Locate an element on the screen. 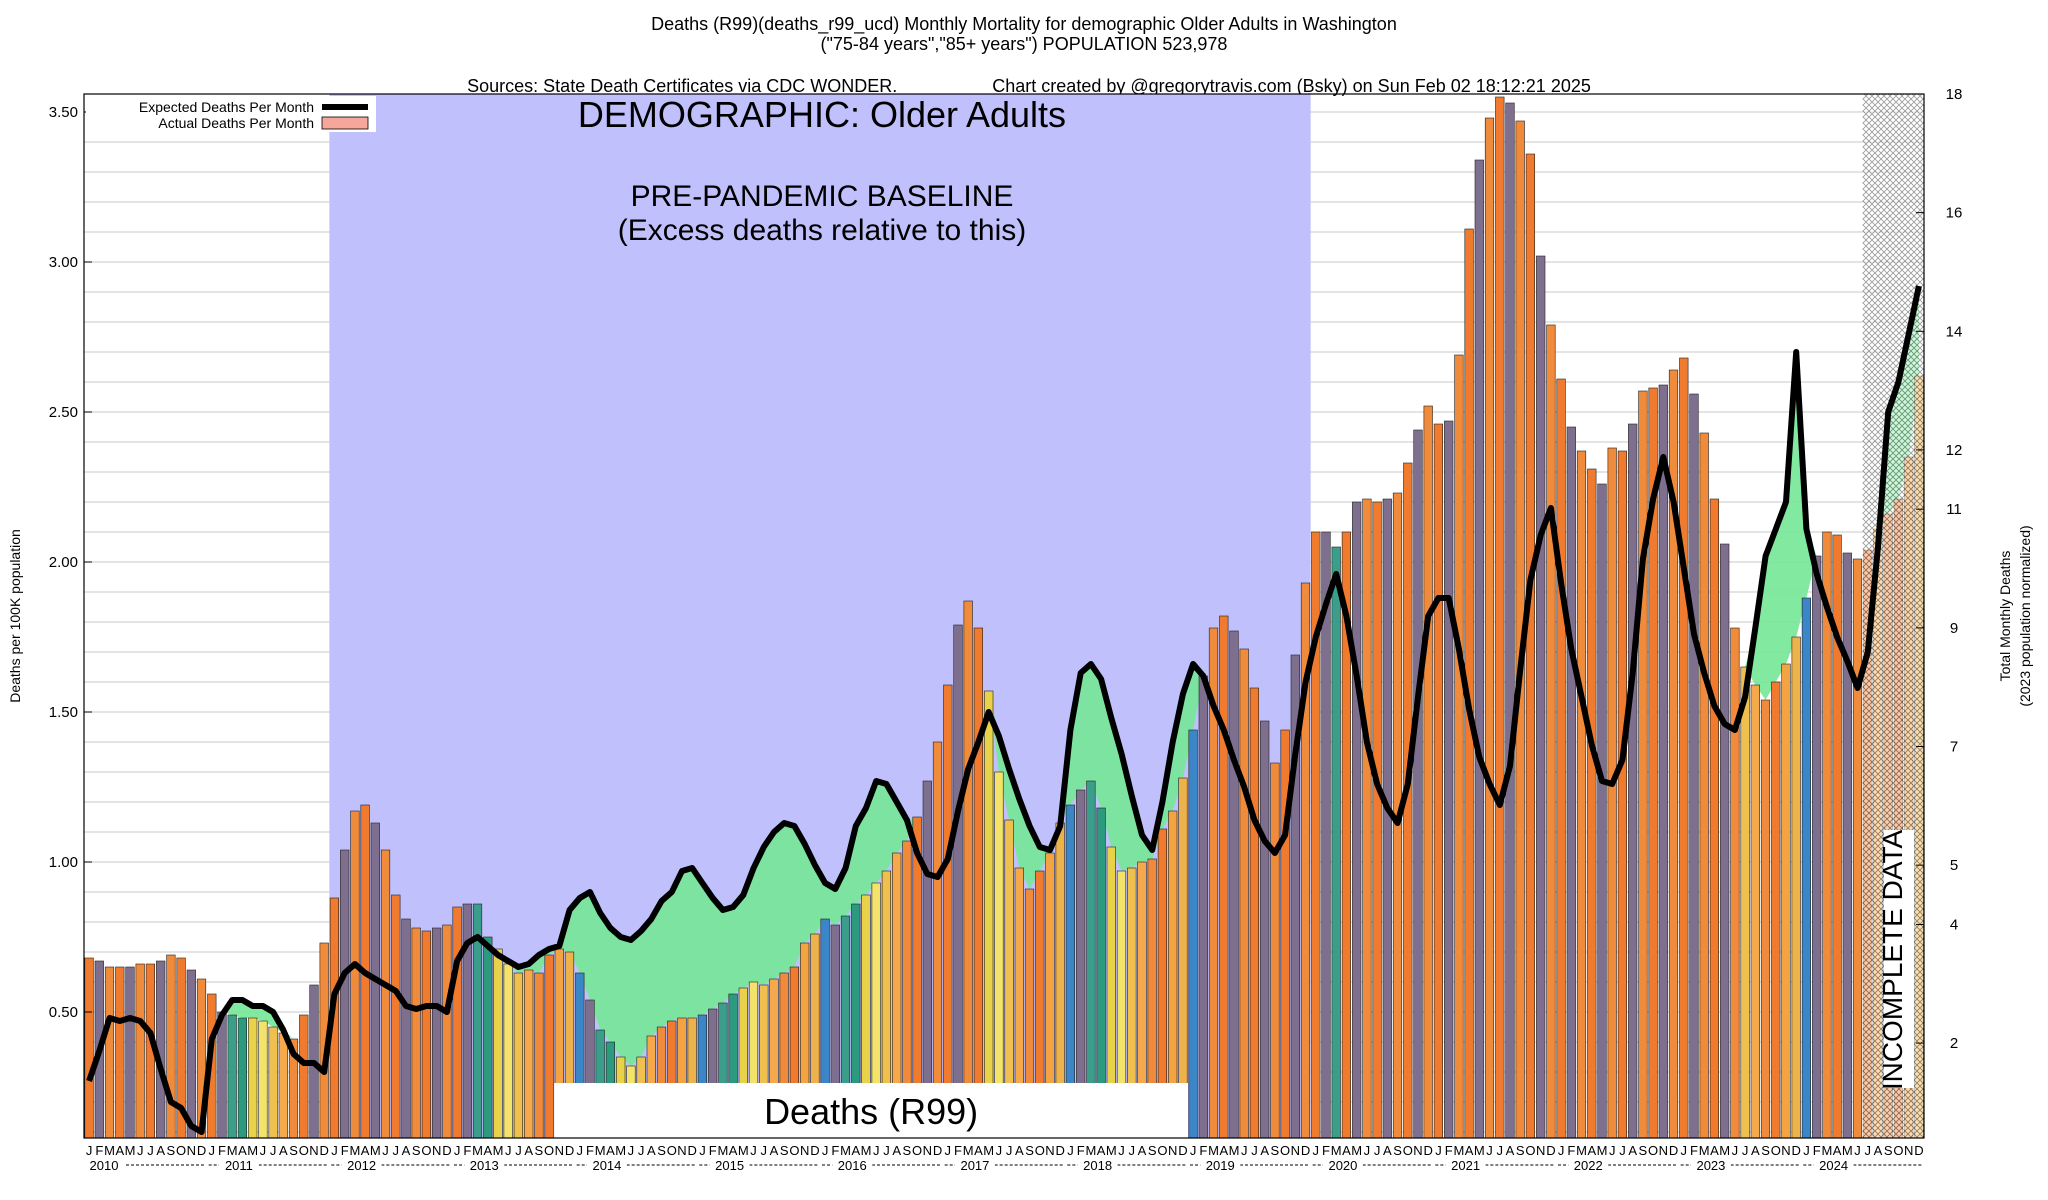 The height and width of the screenshot is (1200, 2048). year-tick-label: 2024 is located at coordinates (1833, 1165).